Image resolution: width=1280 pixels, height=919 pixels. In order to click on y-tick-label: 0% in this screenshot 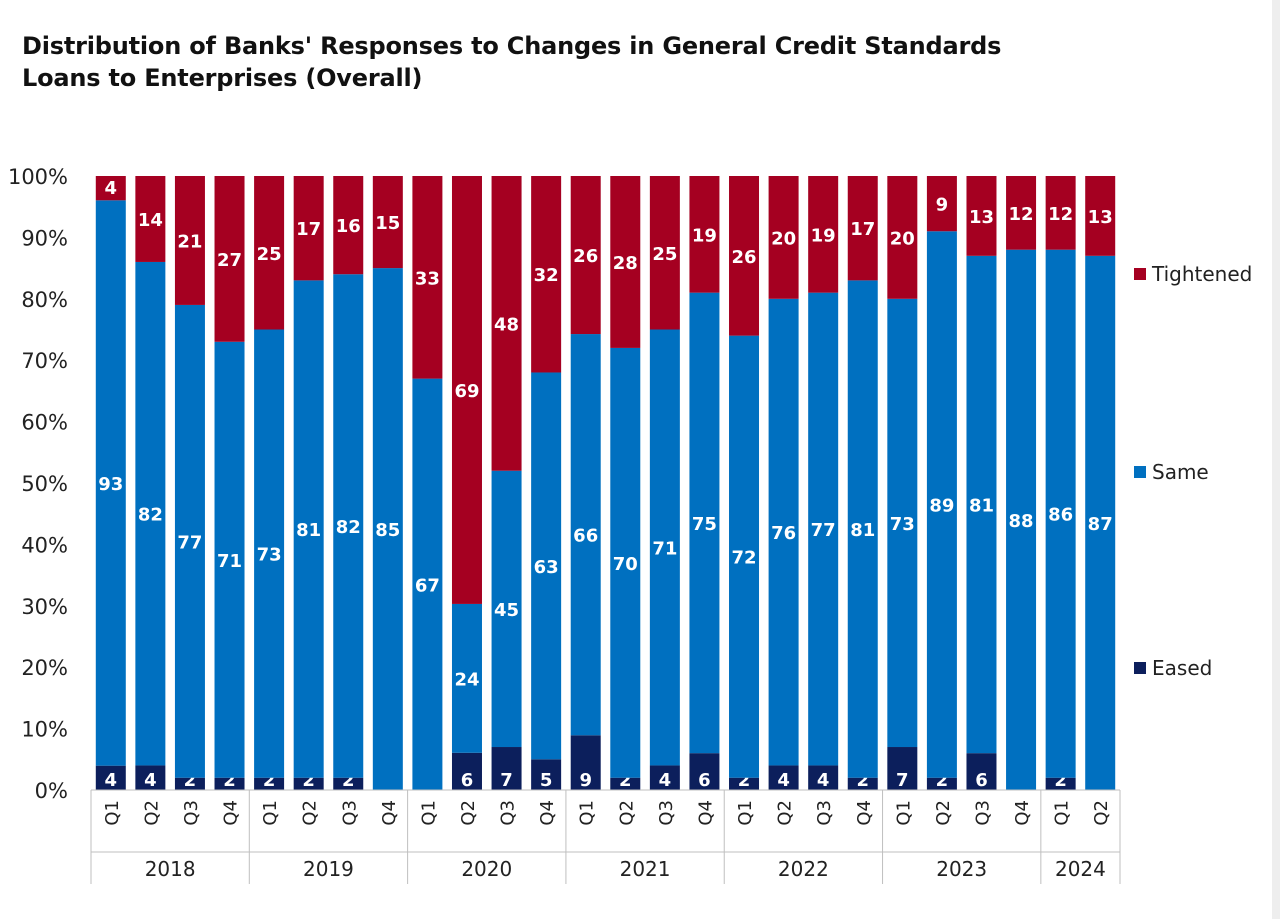, I will do `click(51, 791)`.